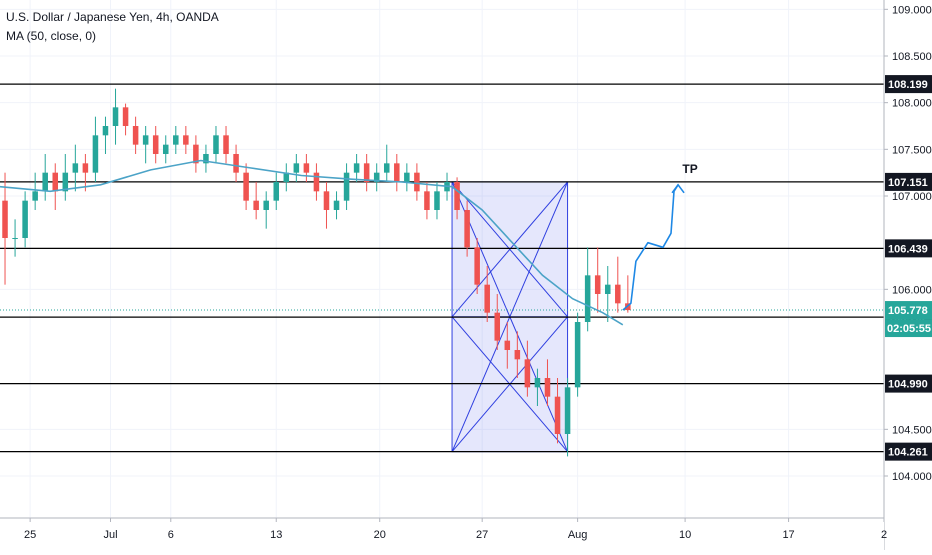 The image size is (932, 555). I want to click on y-tick-label: 107.500, so click(912, 150).